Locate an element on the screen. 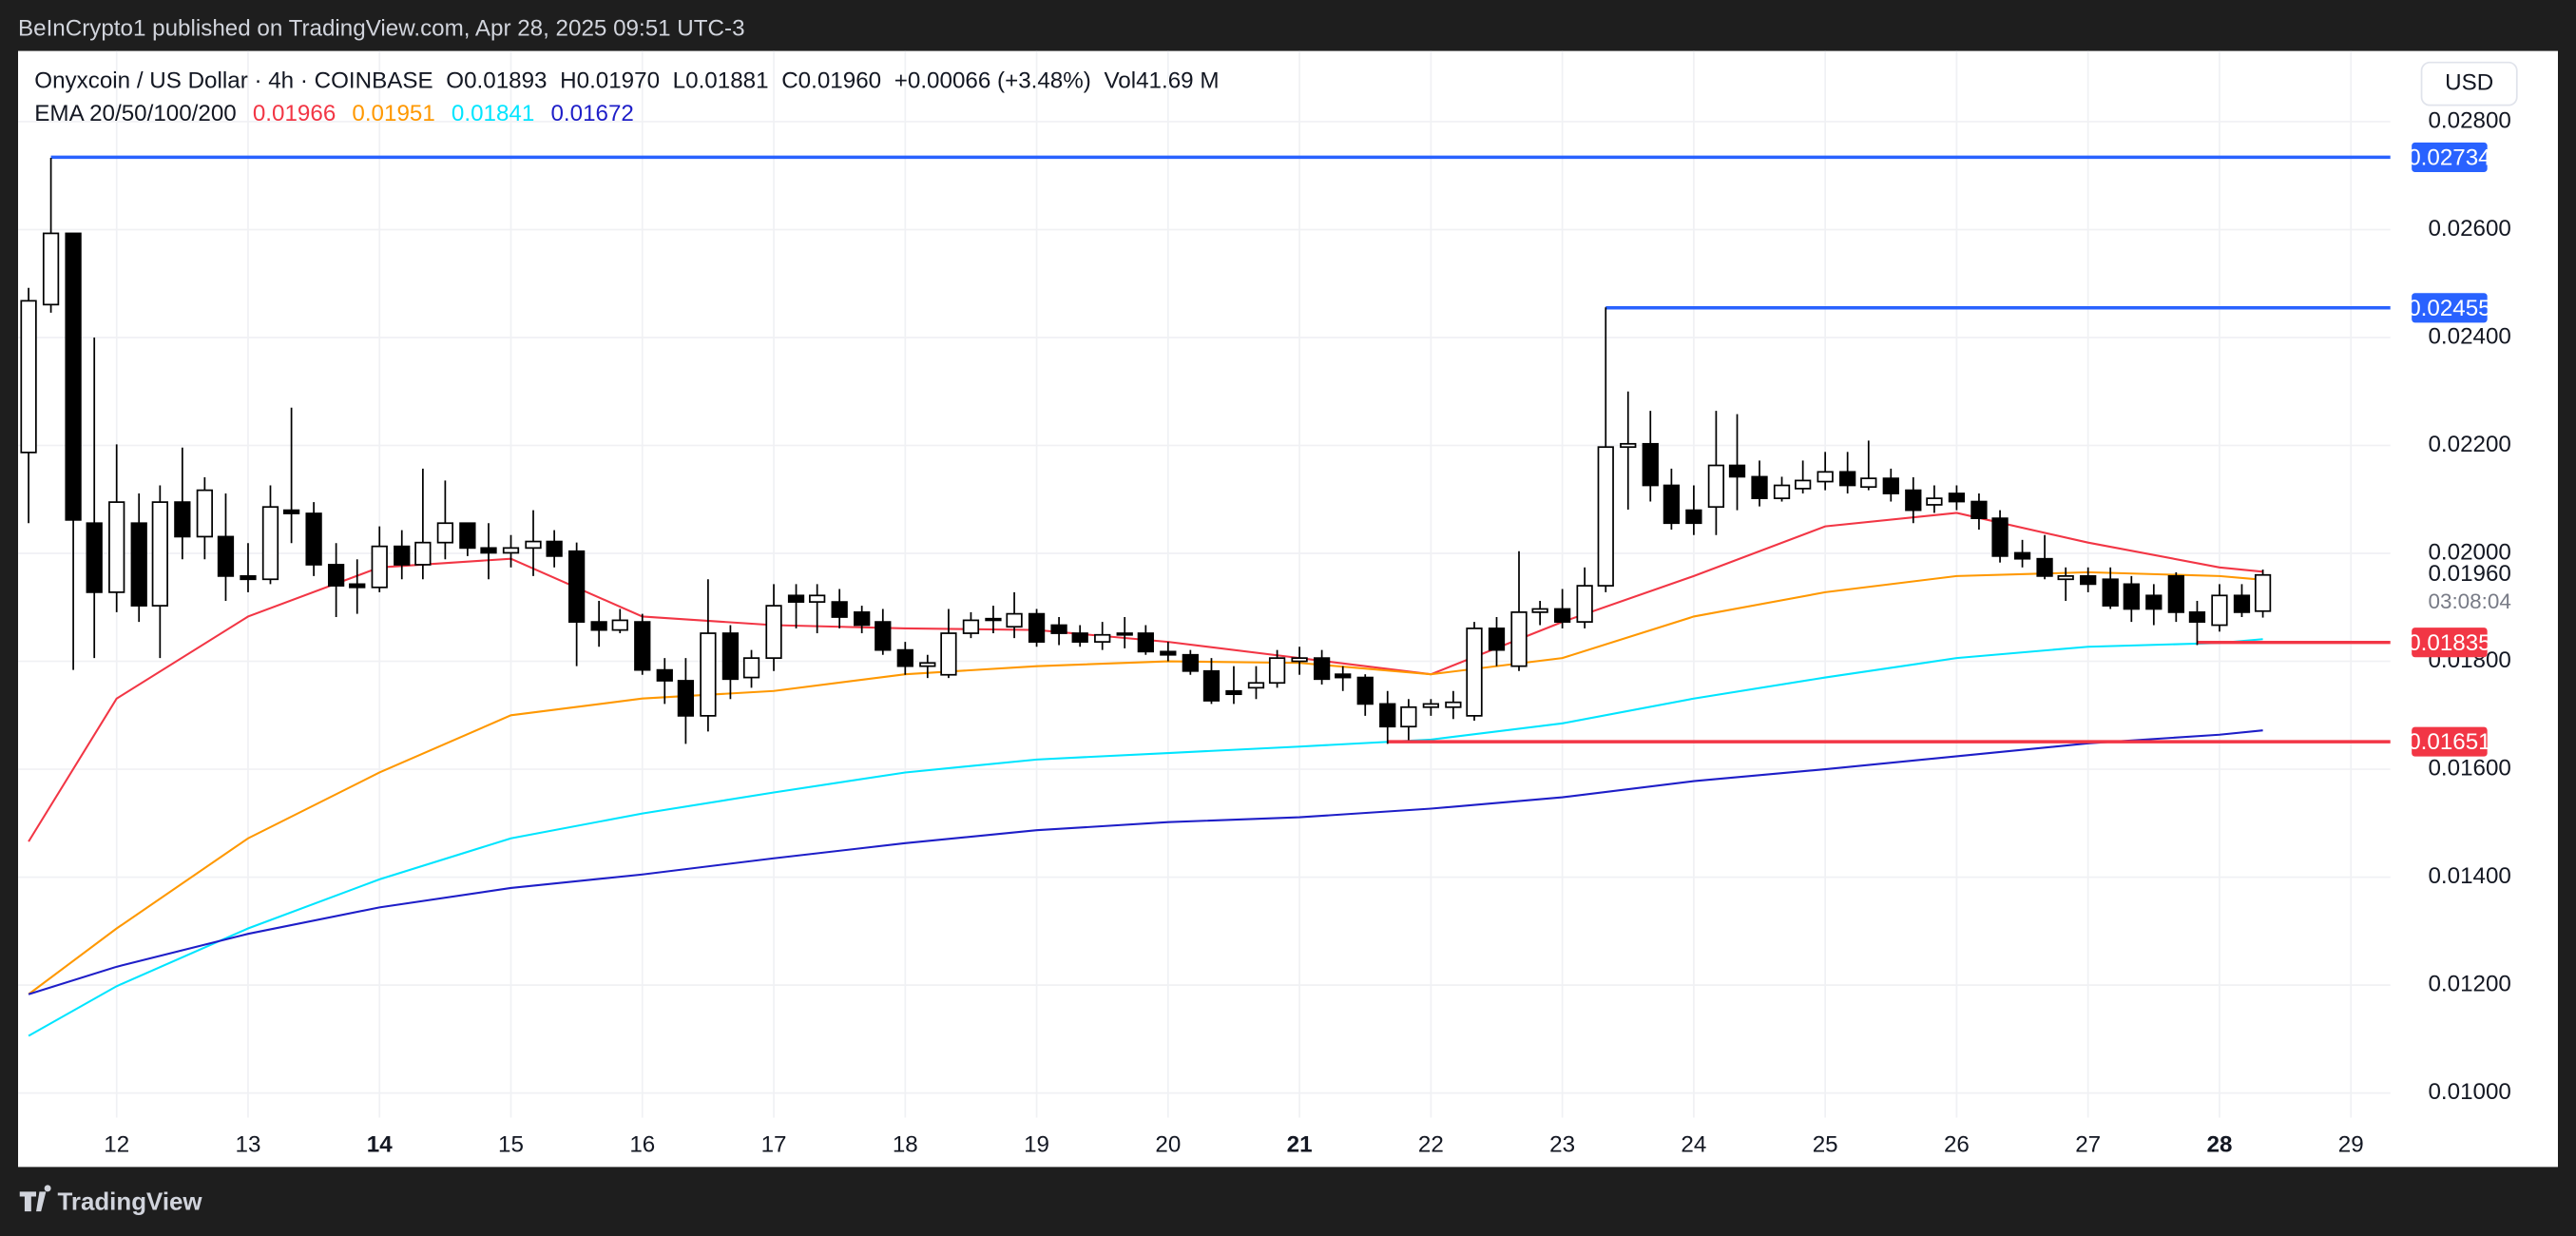  y-tick-label: 0.01200 is located at coordinates (2469, 984).